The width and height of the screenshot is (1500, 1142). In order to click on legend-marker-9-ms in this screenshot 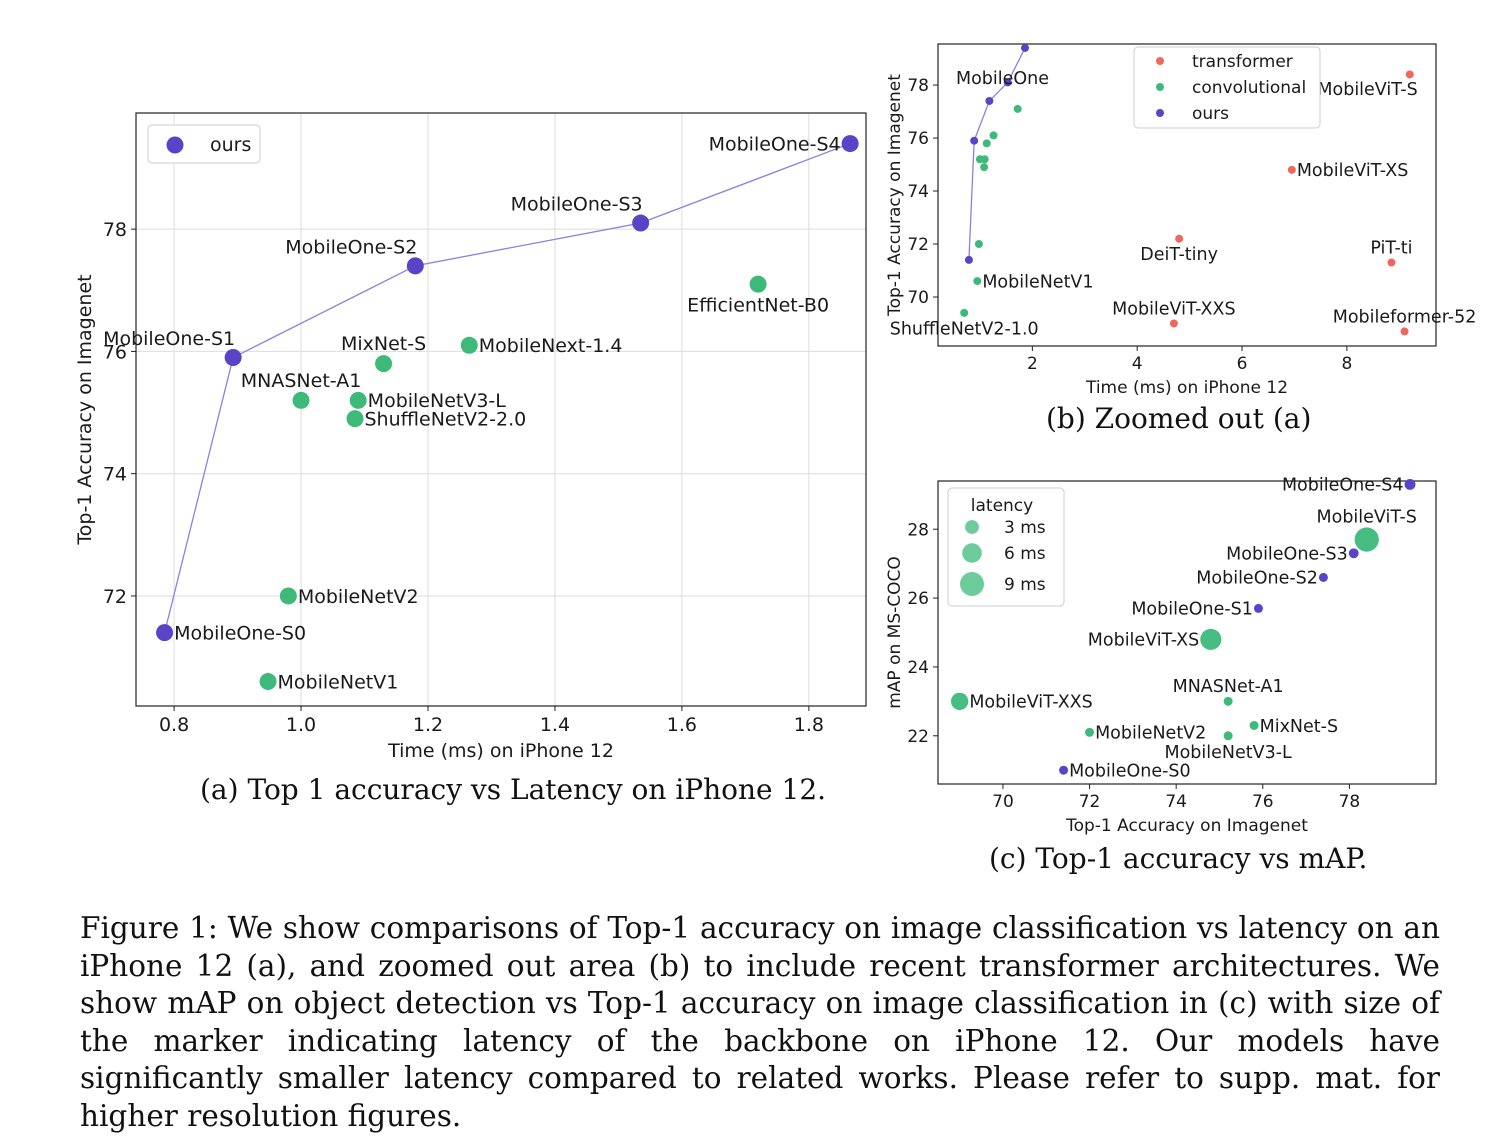, I will do `click(972, 584)`.